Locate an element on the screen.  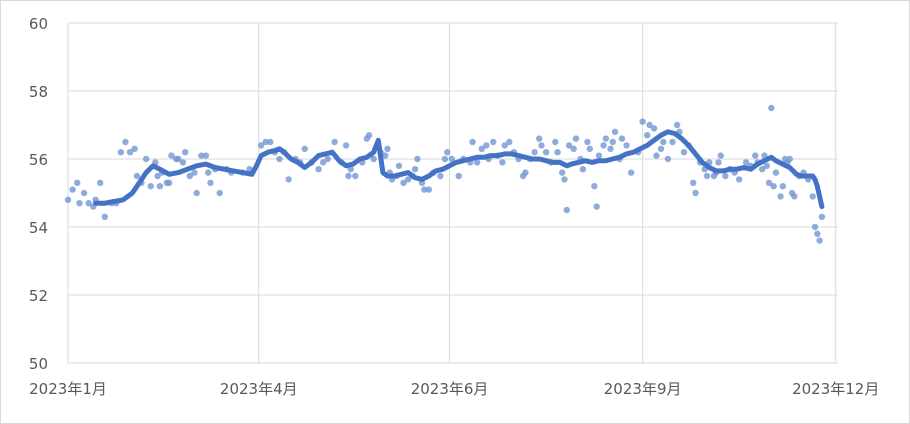
y-axis-tick-labels: 50 52 54 56 58 60 is located at coordinates (38, 194).